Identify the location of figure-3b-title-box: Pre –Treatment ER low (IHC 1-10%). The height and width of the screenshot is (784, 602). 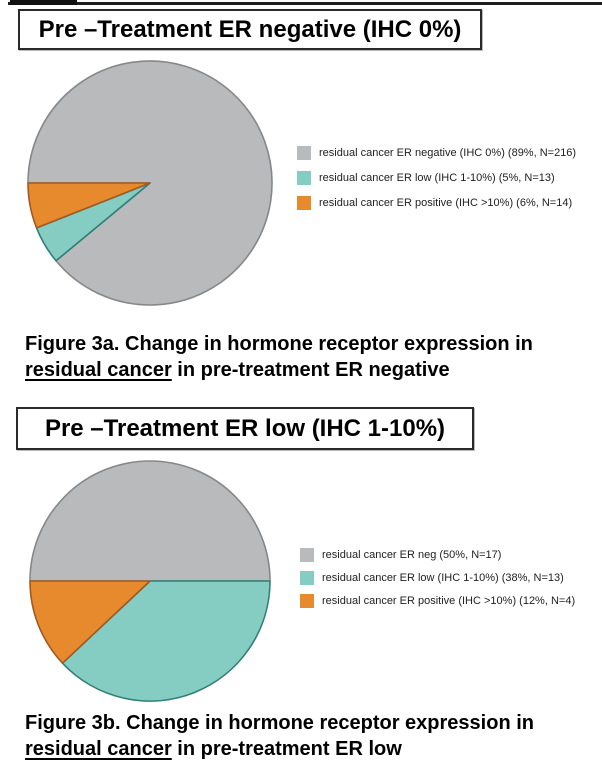
(245, 428).